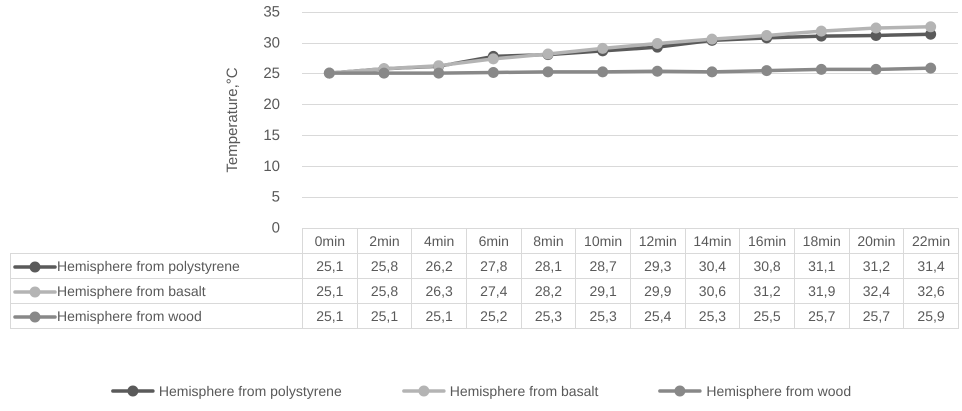 This screenshot has height=411, width=962. Describe the element at coordinates (712, 241) in the screenshot. I see `x-tick-label: 14min` at that location.